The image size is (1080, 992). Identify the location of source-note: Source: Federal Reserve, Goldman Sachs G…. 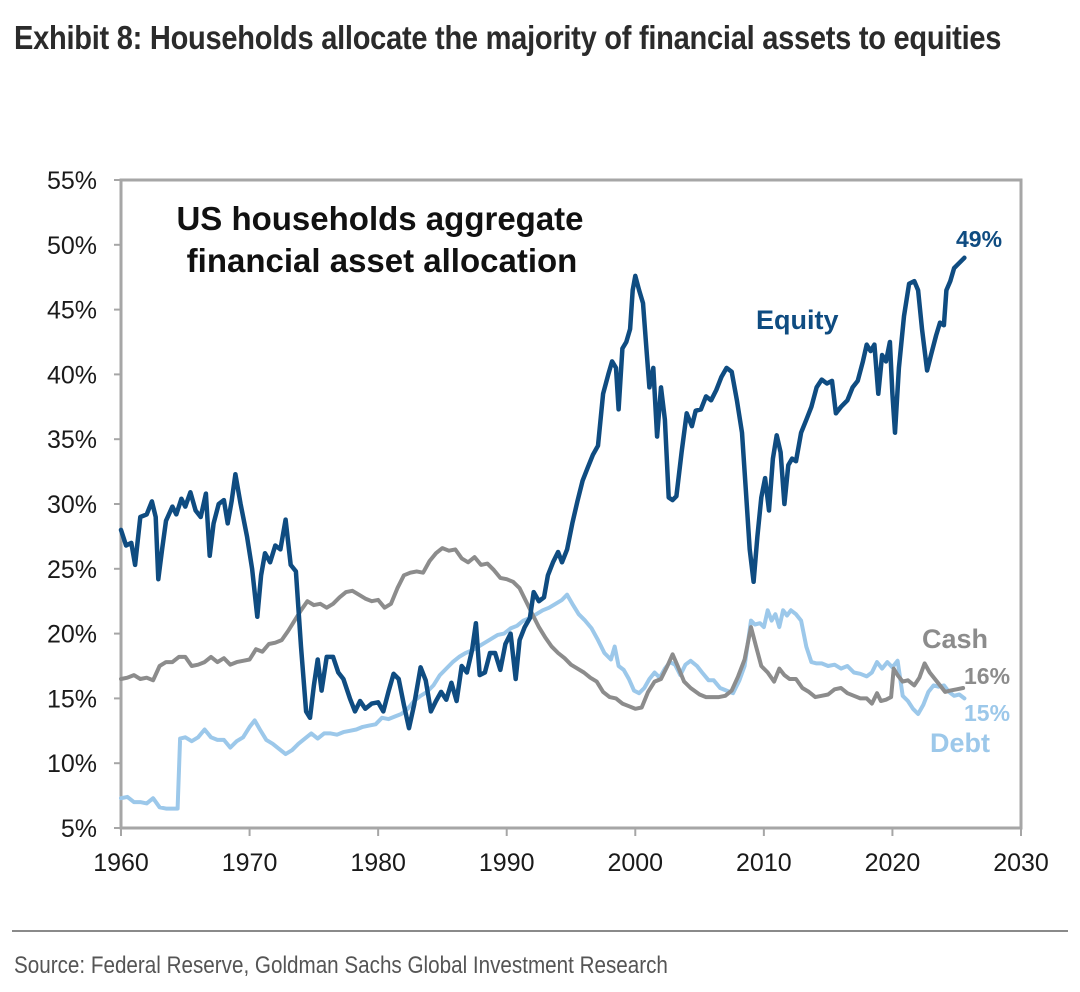
(341, 965).